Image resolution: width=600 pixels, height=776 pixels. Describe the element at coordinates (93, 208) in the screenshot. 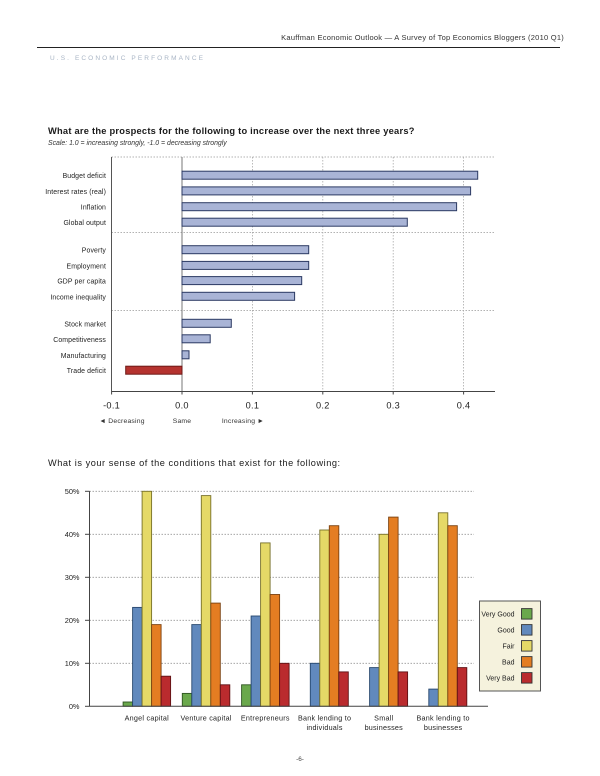

I see `svg-text: Inflation` at that location.